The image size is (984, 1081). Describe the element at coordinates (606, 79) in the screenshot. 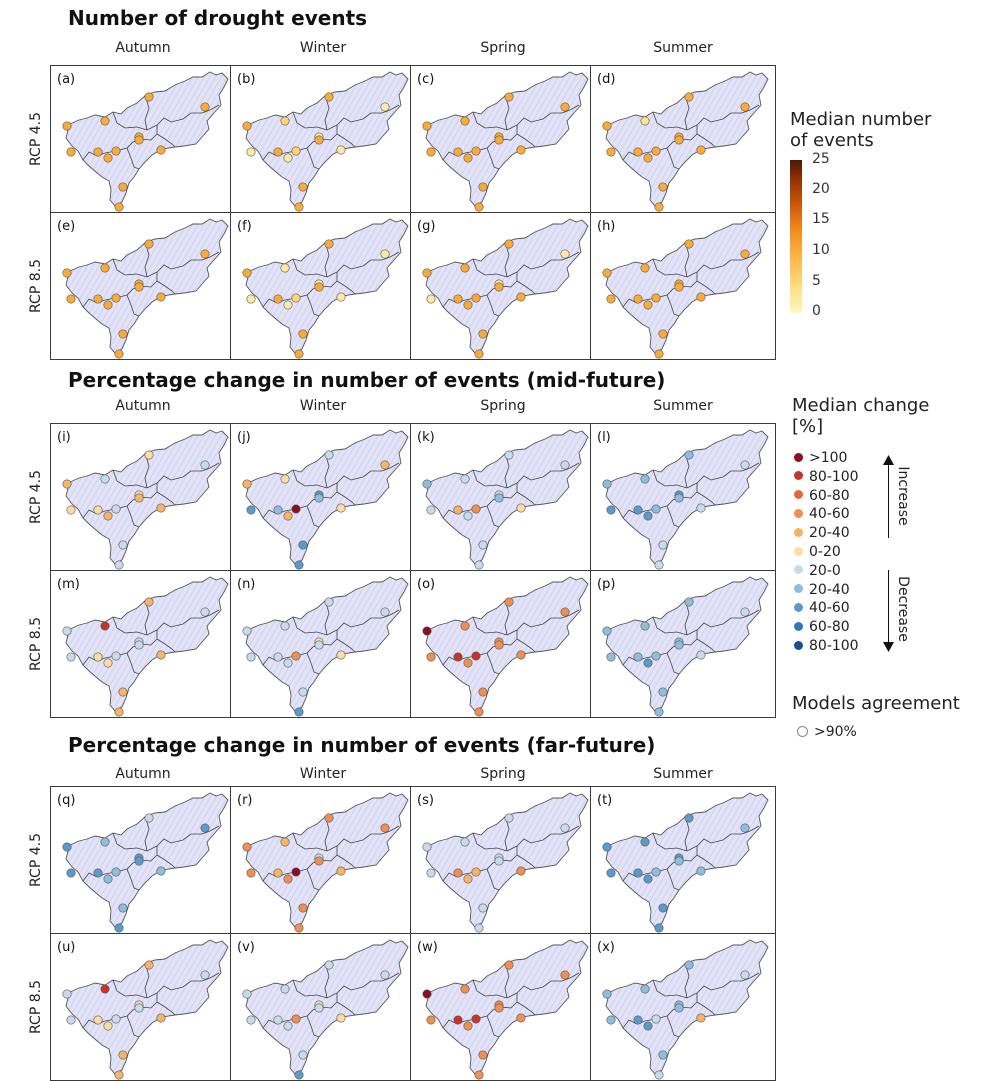

I see `panel-label: (d)` at that location.